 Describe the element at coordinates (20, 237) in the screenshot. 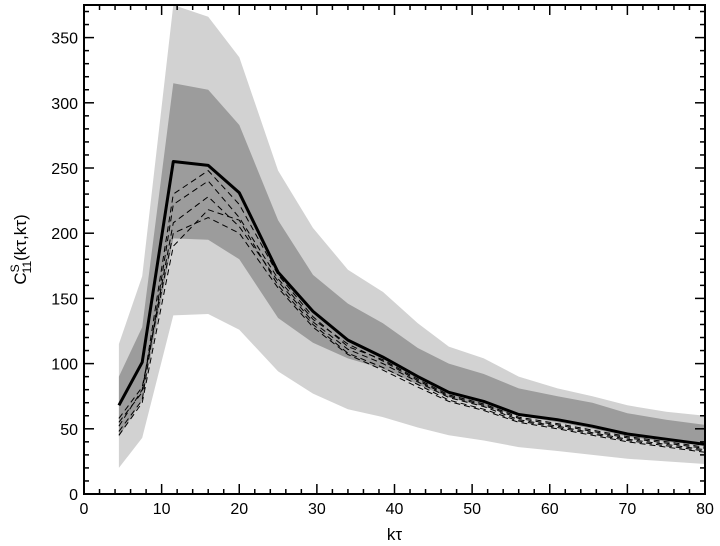

I see `y-axis-label-args: (kτ,kτ)` at that location.